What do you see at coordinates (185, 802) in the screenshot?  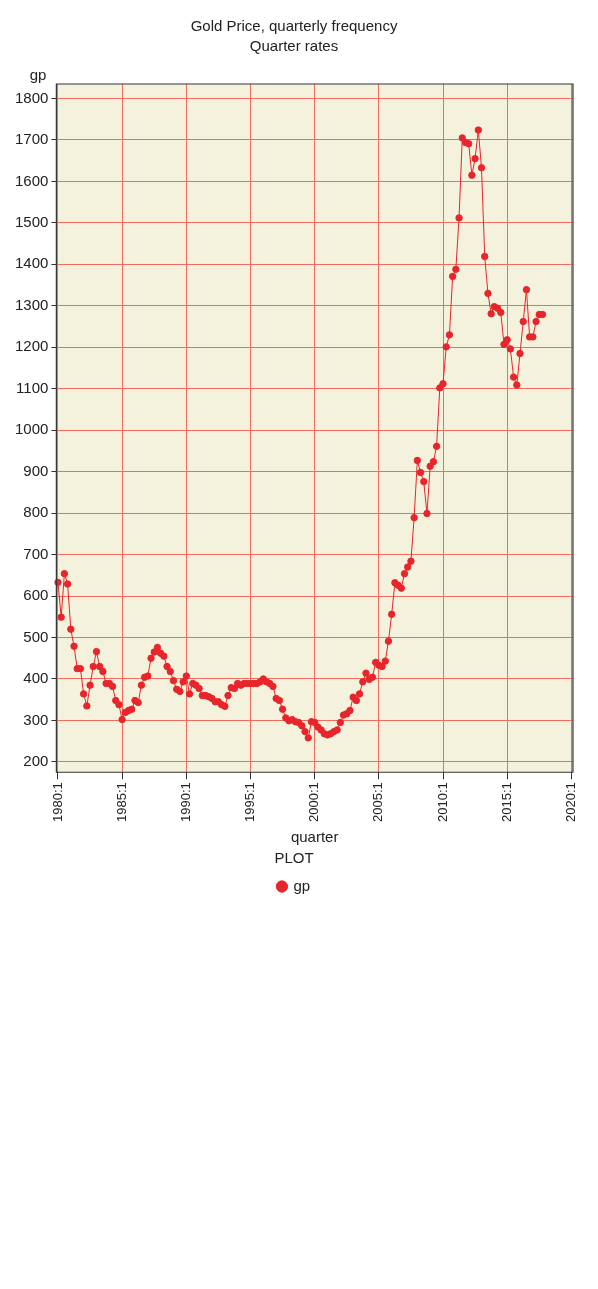 I see `x-tick-label: 1990:1` at bounding box center [185, 802].